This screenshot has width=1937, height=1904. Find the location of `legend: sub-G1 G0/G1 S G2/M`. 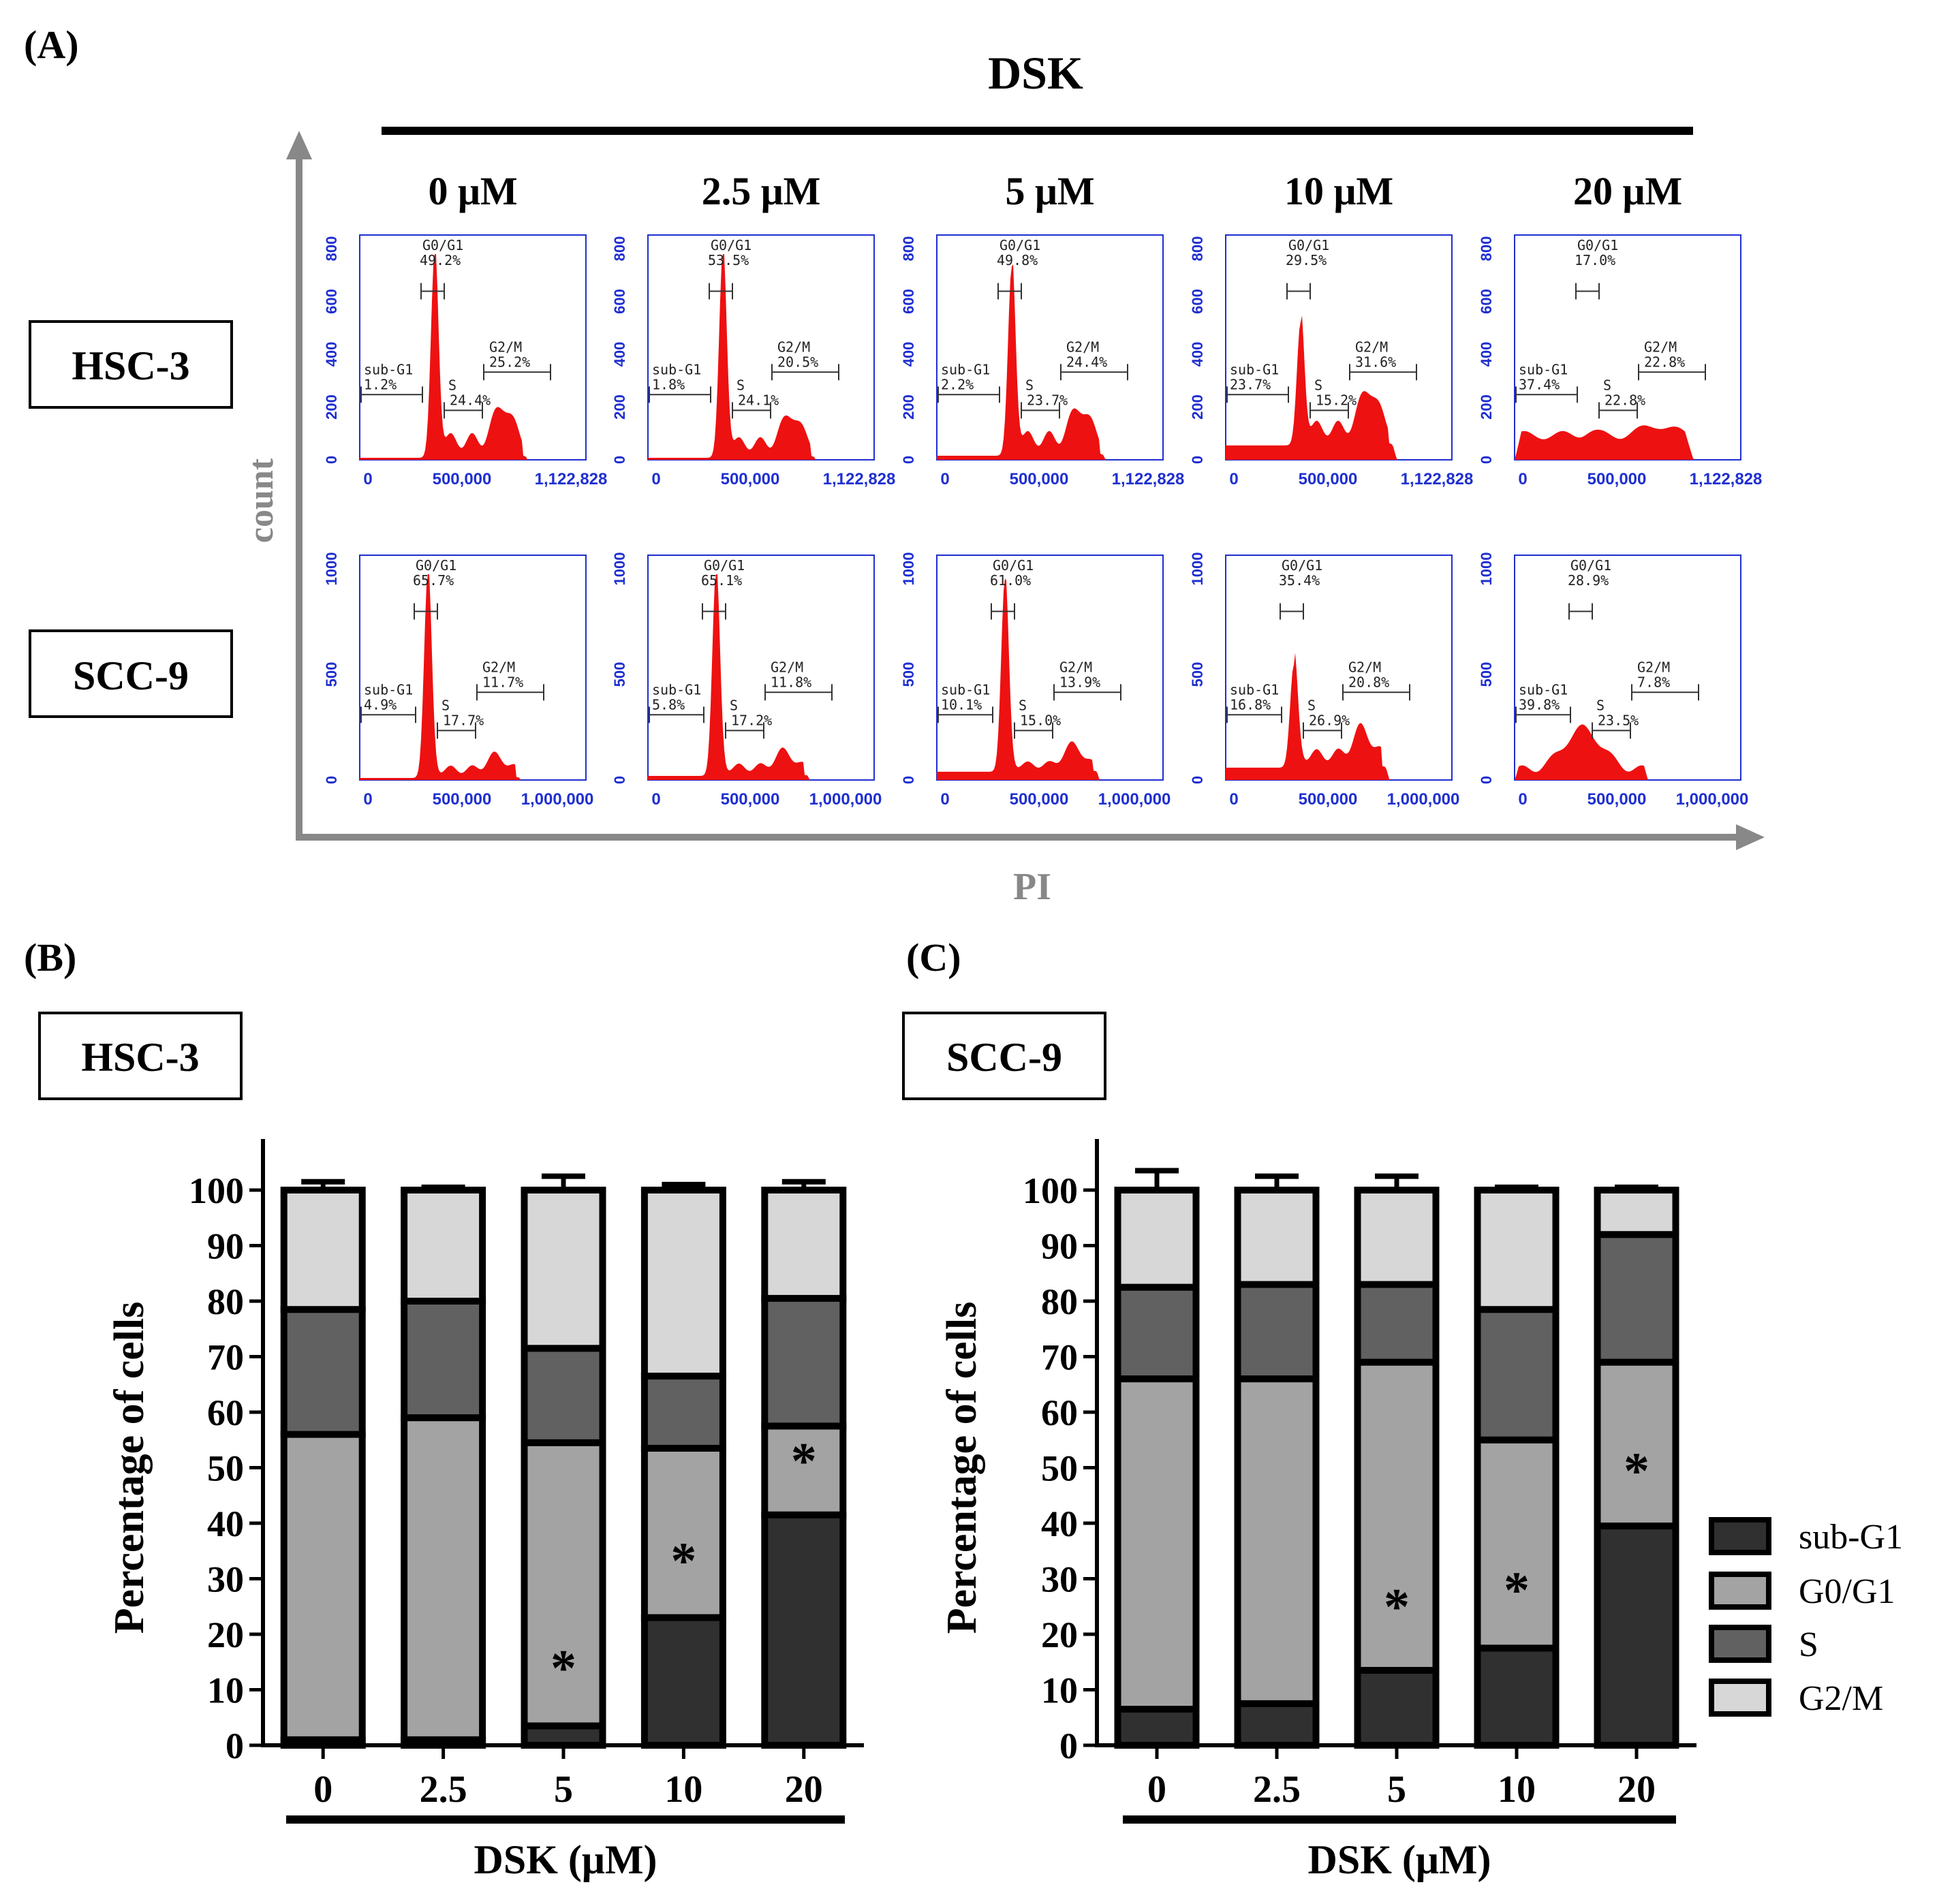

legend: sub-G1 G0/G1 S G2/M is located at coordinates (1806, 1617).